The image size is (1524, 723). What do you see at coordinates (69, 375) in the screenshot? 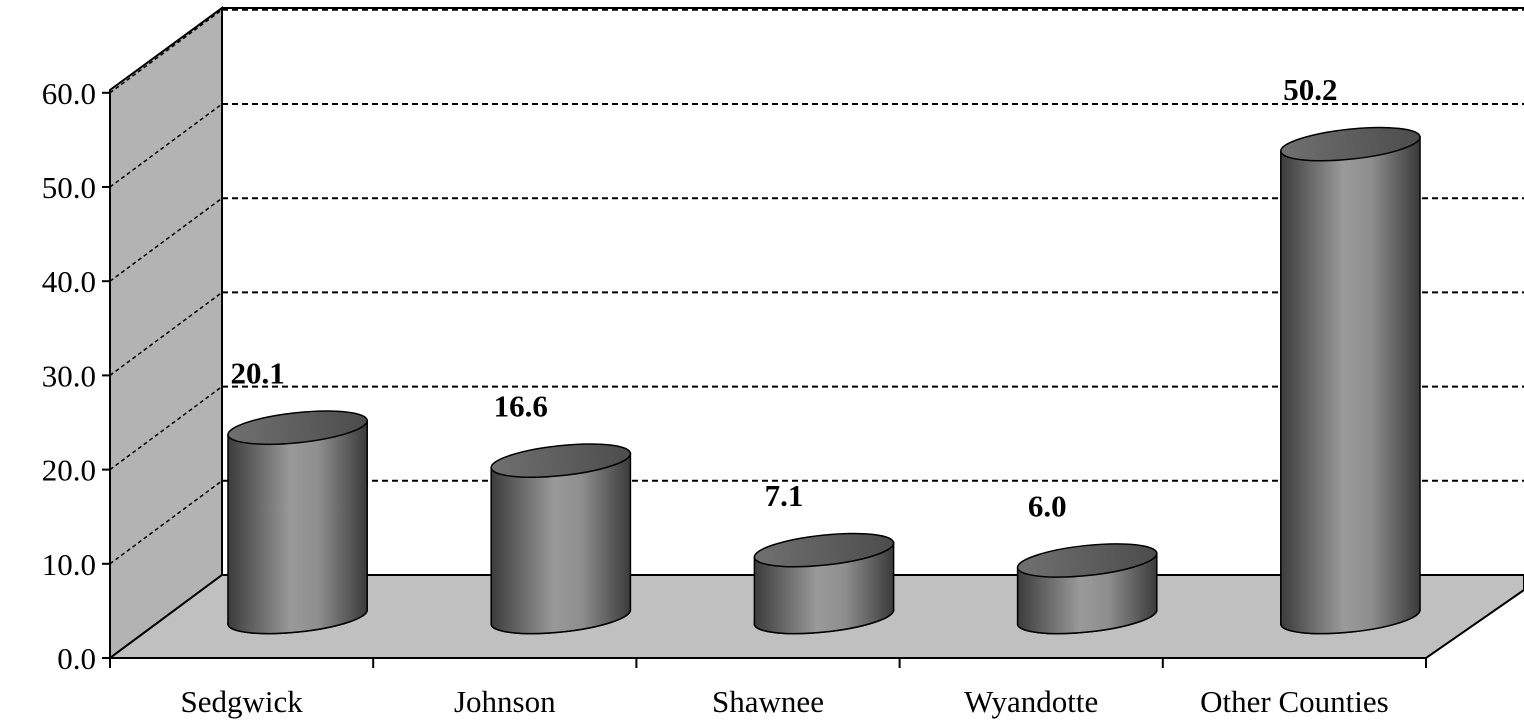
I see `y-tick-label: 30.0` at bounding box center [69, 375].